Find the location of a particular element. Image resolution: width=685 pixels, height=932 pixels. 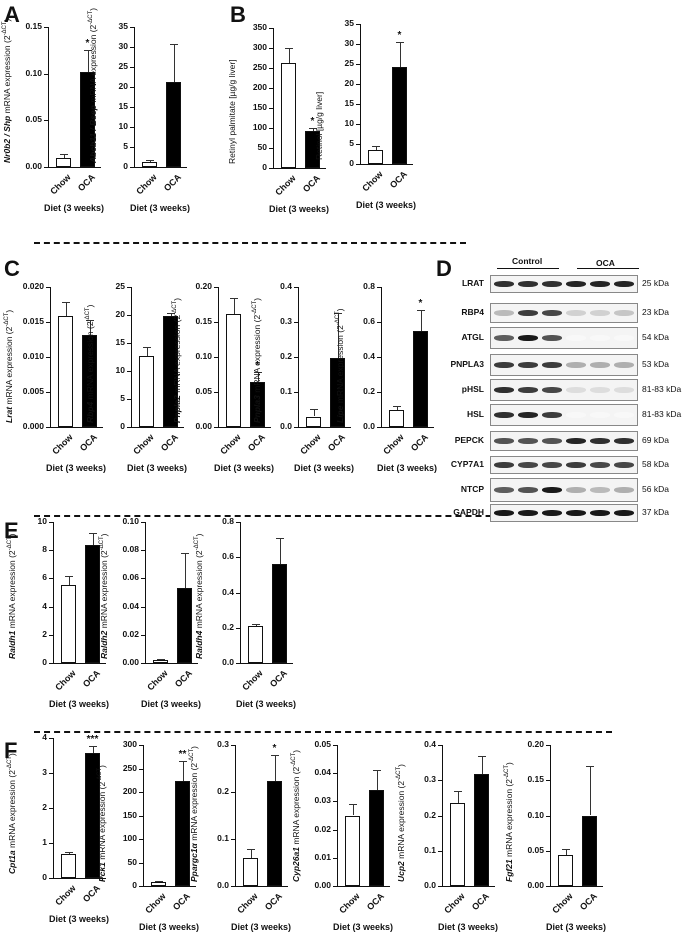

y-axis-label: Raldh1 mRNA expression (2-ΔCT) is located at coordinates (12, 596).